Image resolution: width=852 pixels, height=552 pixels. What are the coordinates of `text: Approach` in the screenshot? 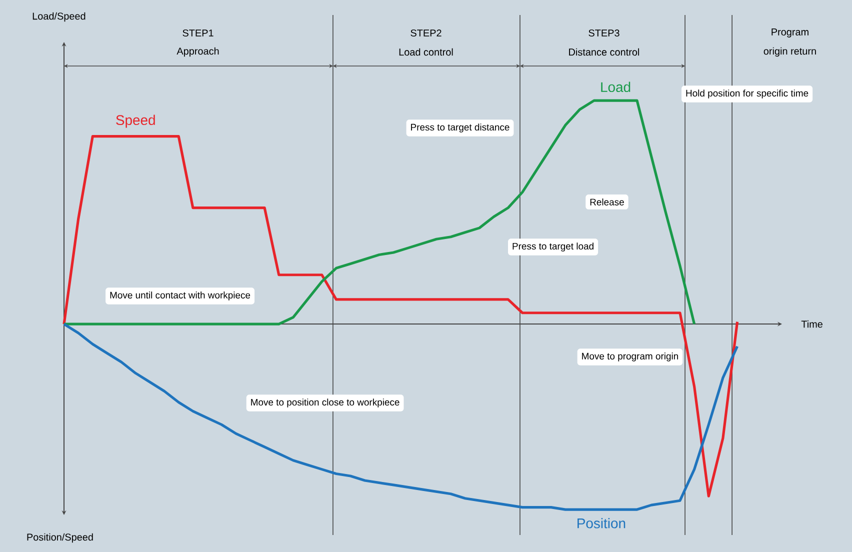 It's located at (197, 52).